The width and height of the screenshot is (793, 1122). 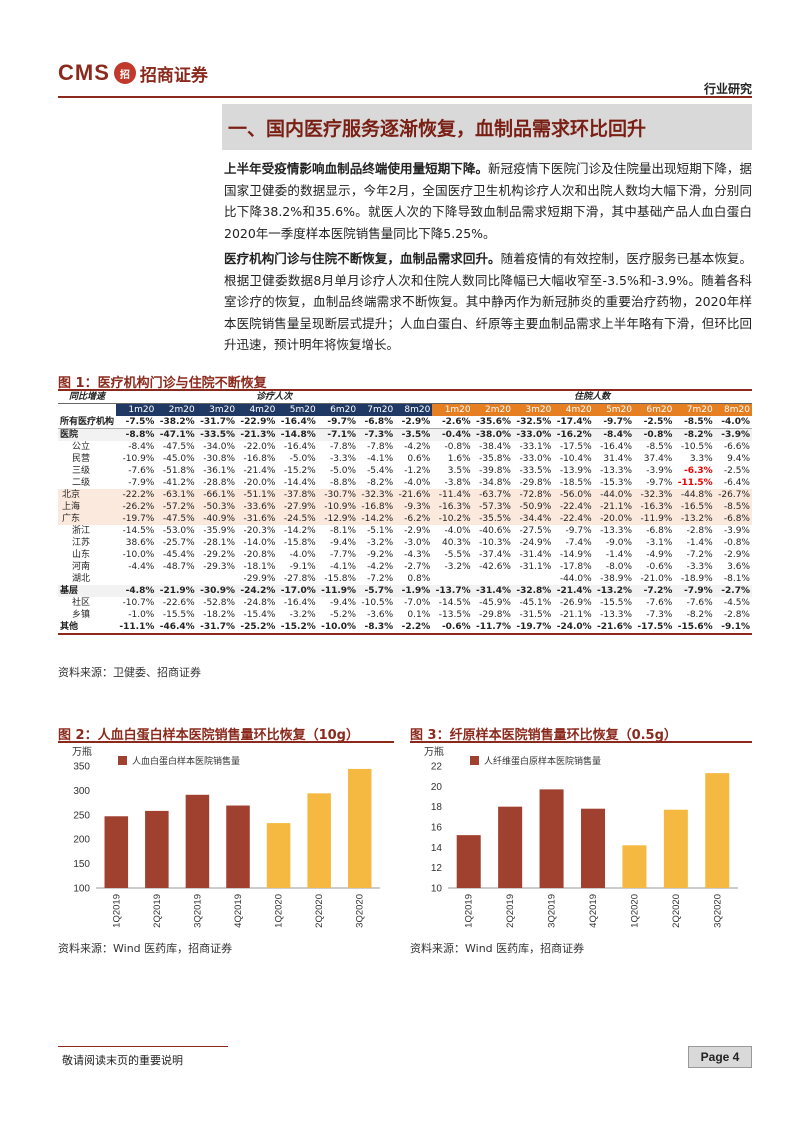 I want to click on table-cell: -9.4%, so click(x=343, y=543).